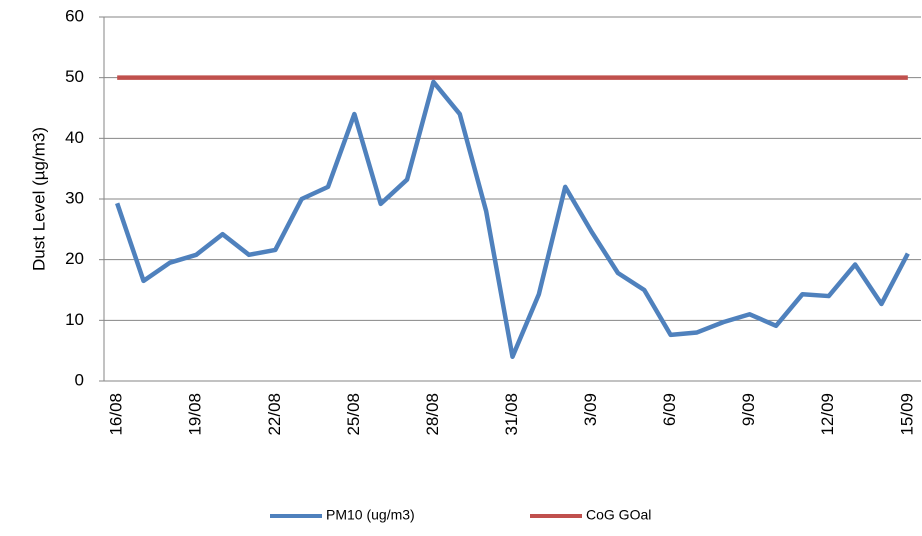 This screenshot has width=922, height=536. What do you see at coordinates (195, 414) in the screenshot?
I see `x-tick-label: 19/08` at bounding box center [195, 414].